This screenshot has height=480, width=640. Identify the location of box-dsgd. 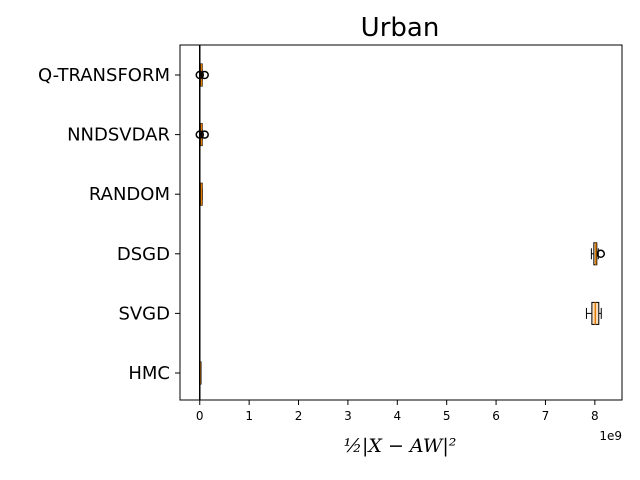
(598, 254).